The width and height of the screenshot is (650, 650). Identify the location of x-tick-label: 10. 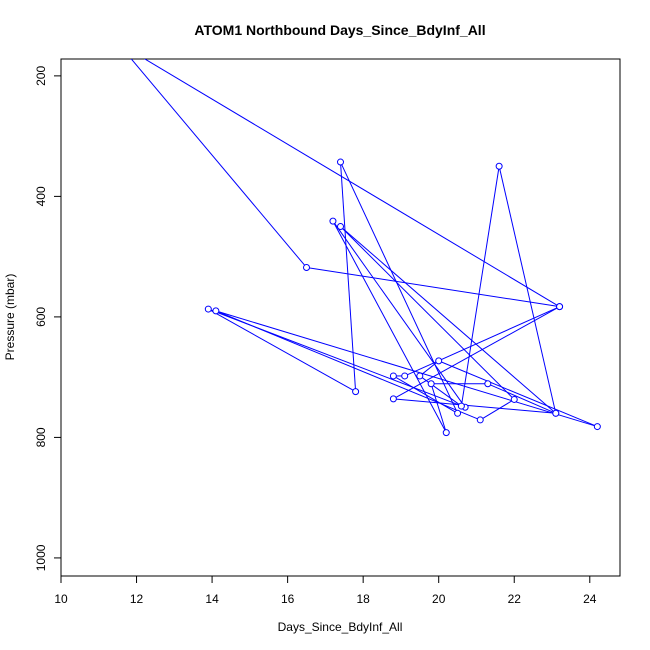
(61, 599).